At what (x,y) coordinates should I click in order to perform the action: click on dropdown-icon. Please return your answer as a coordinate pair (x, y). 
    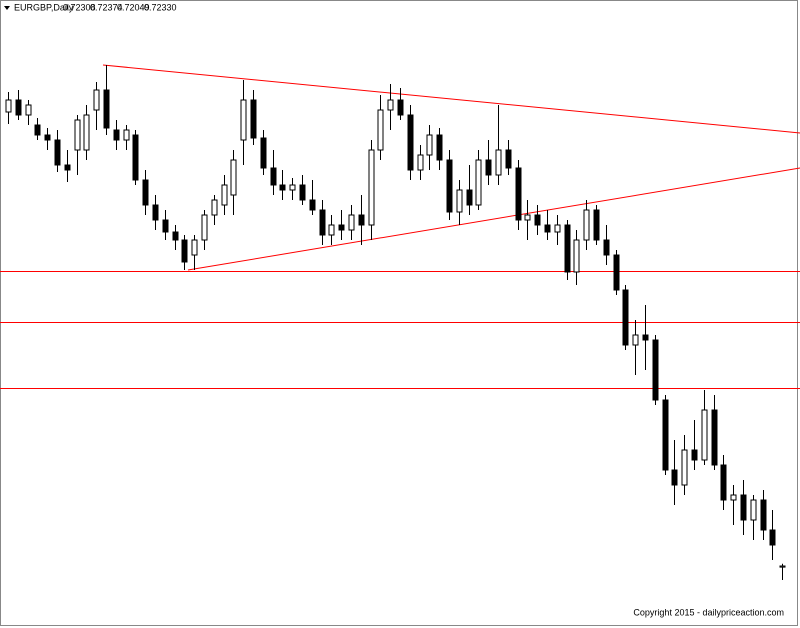
    Looking at the image, I should click on (7, 8).